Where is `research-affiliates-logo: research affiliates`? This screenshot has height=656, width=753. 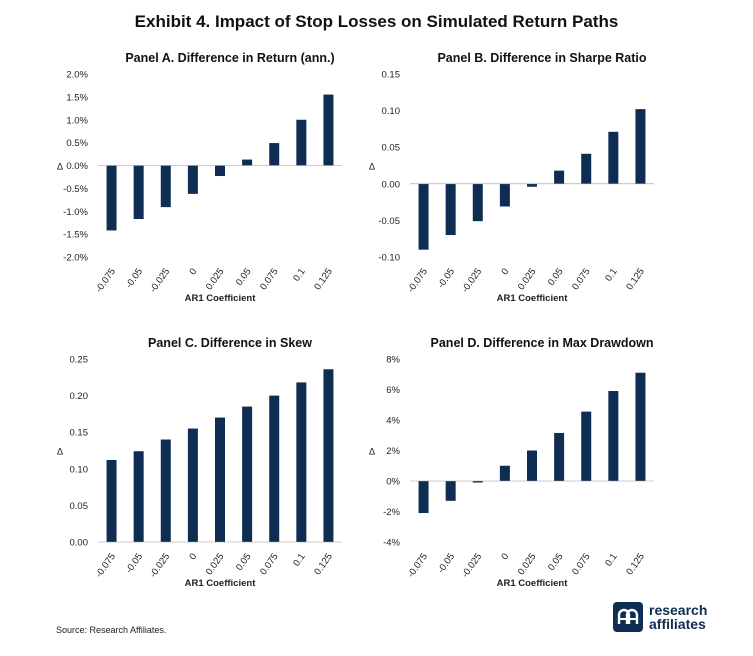
research-affiliates-logo: research affiliates is located at coordinates (660, 617).